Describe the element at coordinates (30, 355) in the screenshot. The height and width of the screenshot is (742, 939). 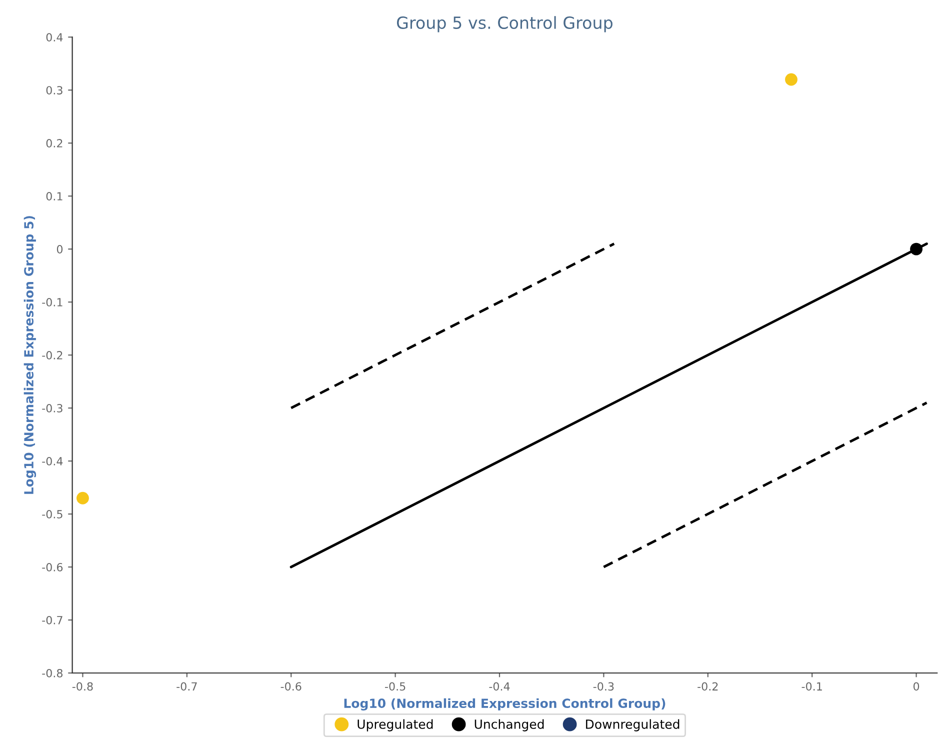
I see `y-axis-title: Log10 (Normalized Expression Group 5)` at that location.